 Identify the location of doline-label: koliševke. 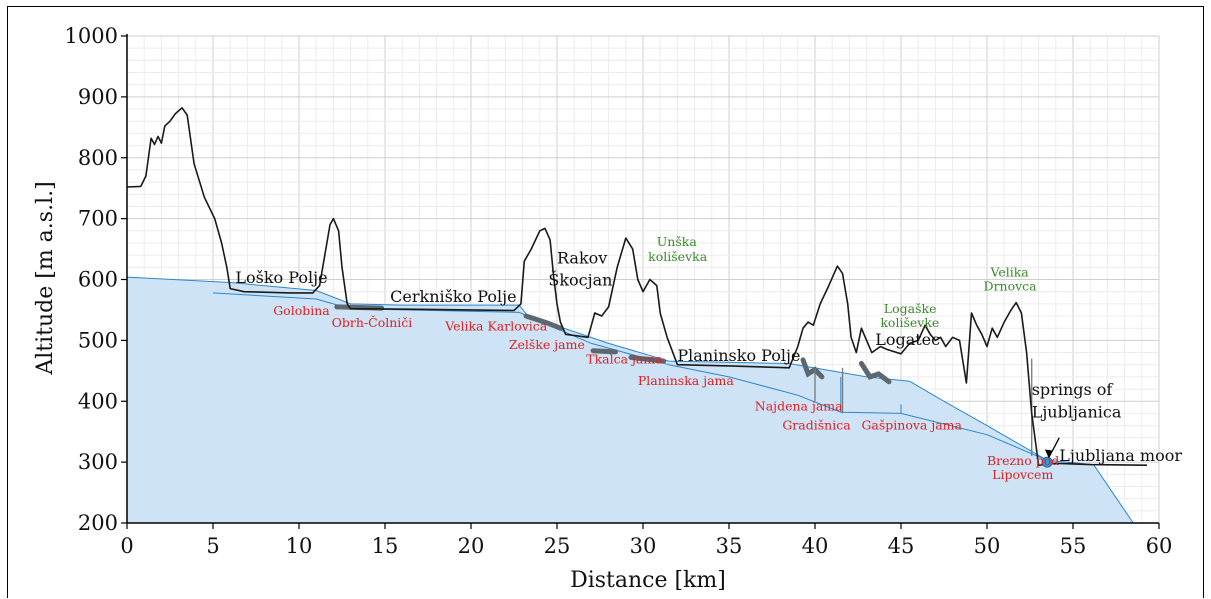
(909, 322).